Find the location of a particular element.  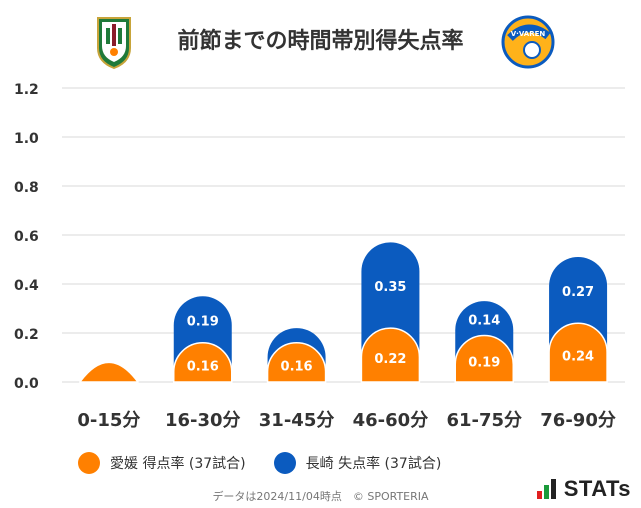

y-tick-label: 0.2 is located at coordinates (26, 335).